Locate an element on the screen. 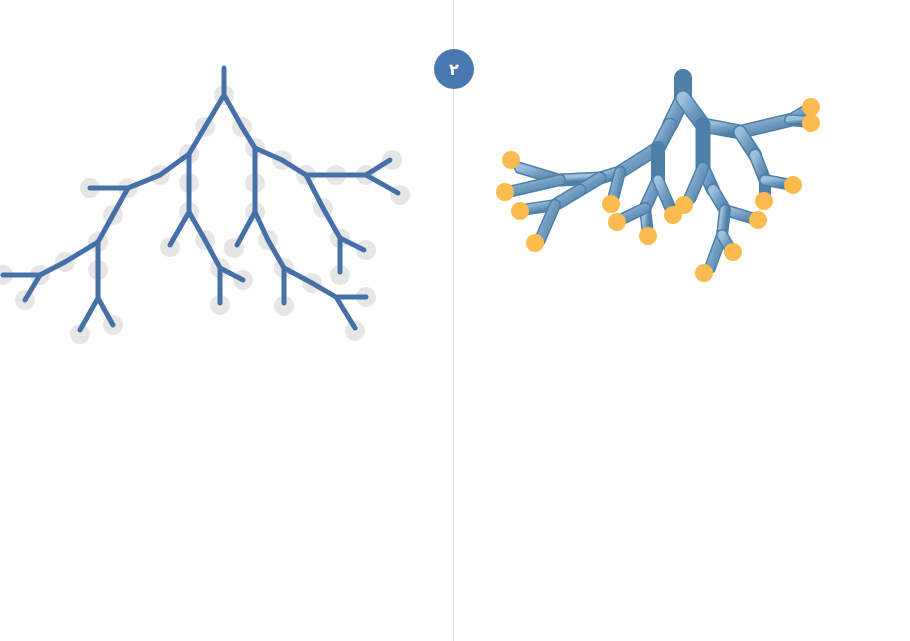 The image size is (910, 641). tube-tree-diagram is located at coordinates (658, 175).